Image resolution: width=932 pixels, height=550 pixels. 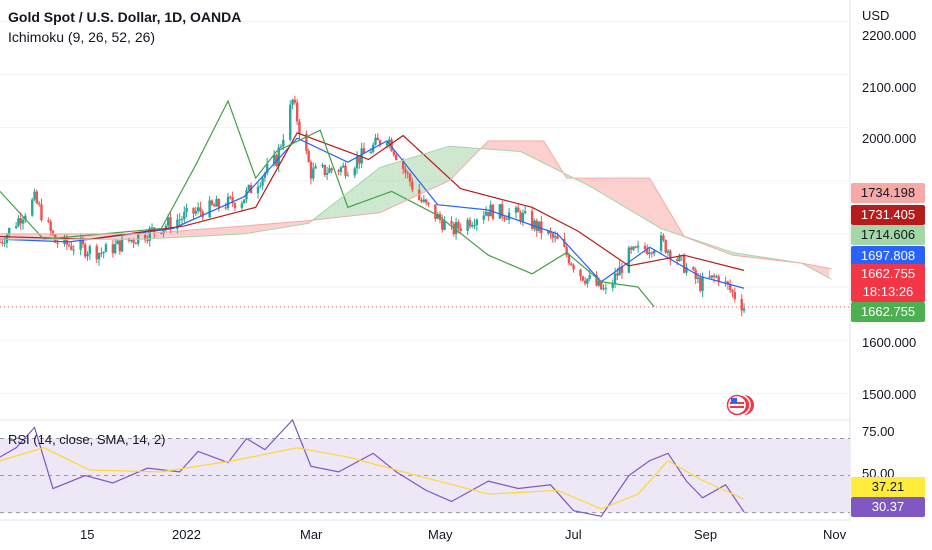 I want to click on price-tick-2100: 2100.000, so click(x=889, y=87).